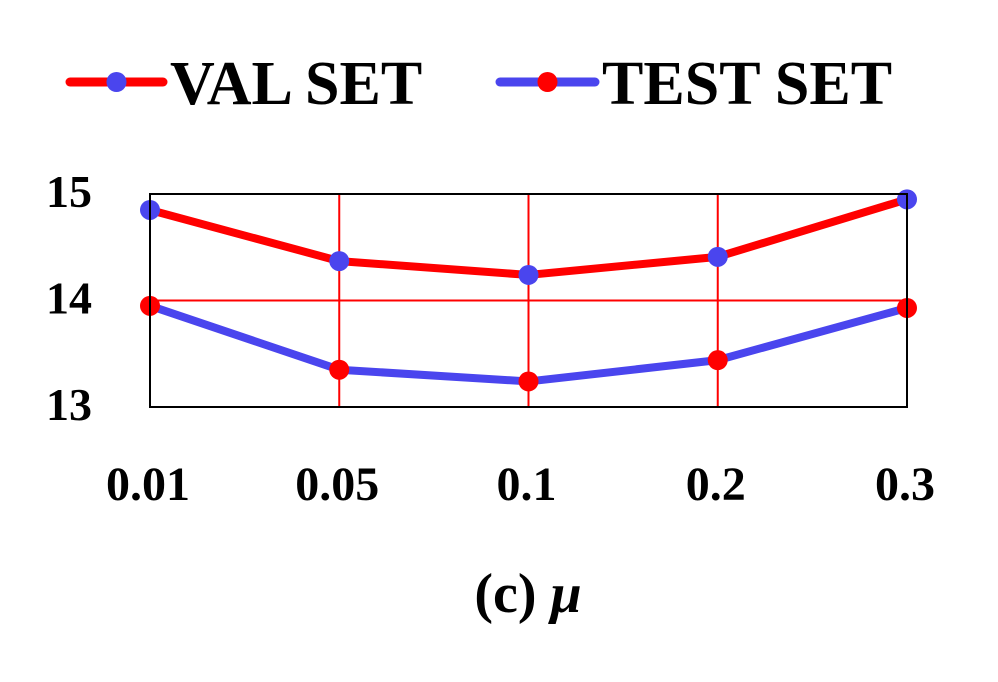 This screenshot has width=998, height=682. Describe the element at coordinates (527, 594) in the screenshot. I see `x-axis-label: (c) μ` at that location.